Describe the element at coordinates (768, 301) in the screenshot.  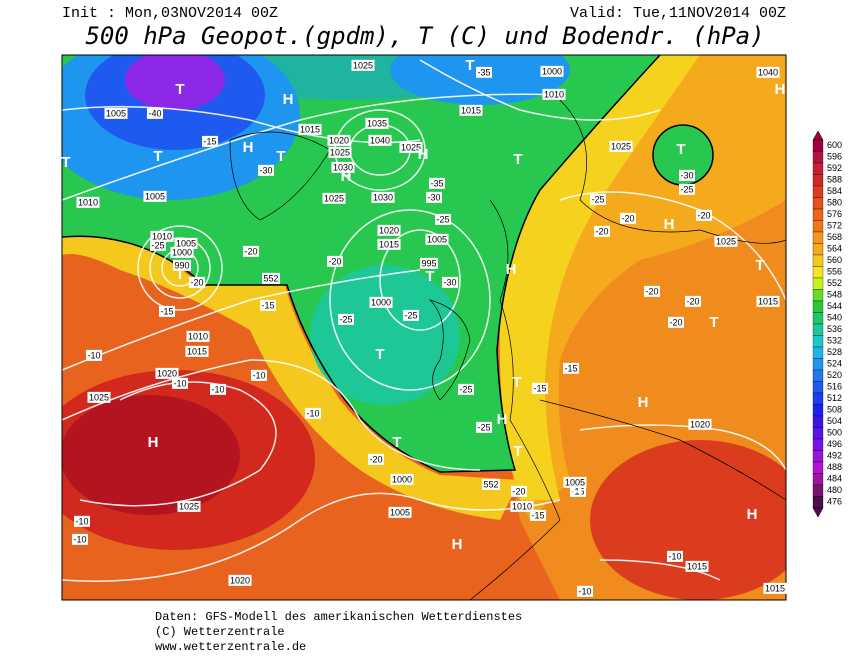
I see `isobar-label: 1015` at that location.